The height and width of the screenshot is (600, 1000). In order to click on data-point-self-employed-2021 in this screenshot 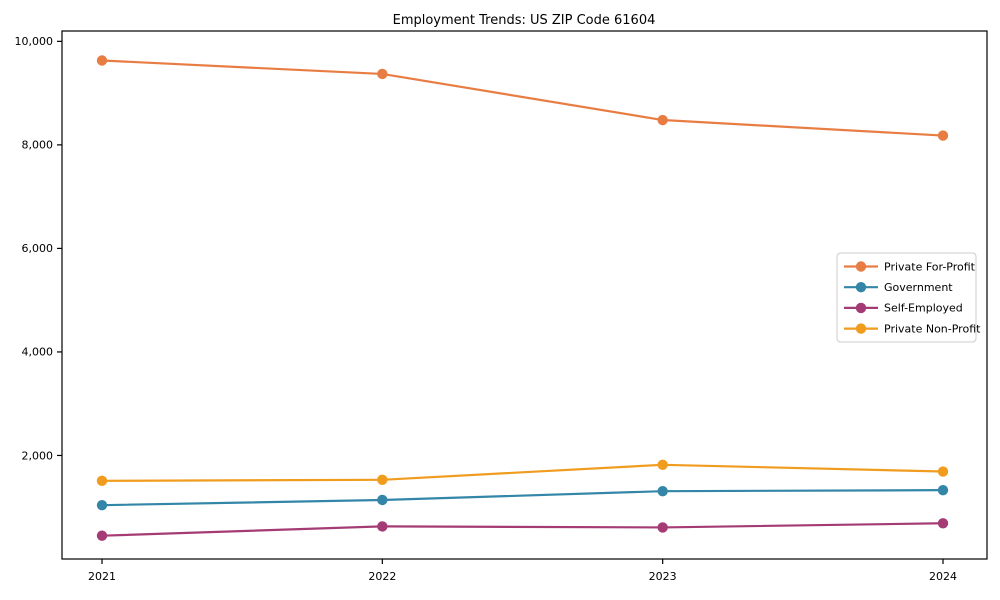, I will do `click(102, 535)`.